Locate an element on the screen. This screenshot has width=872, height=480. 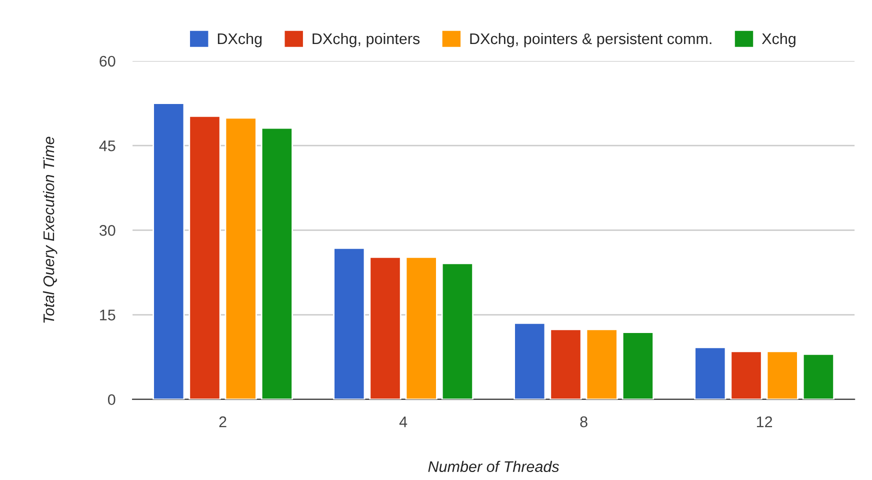
y-tick-label: 45 is located at coordinates (107, 146).